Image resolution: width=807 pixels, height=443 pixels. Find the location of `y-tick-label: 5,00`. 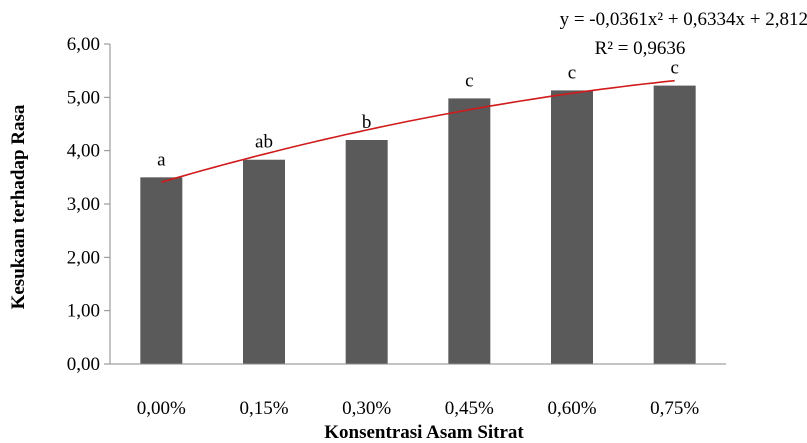

y-tick-label: 5,00 is located at coordinates (83, 97).